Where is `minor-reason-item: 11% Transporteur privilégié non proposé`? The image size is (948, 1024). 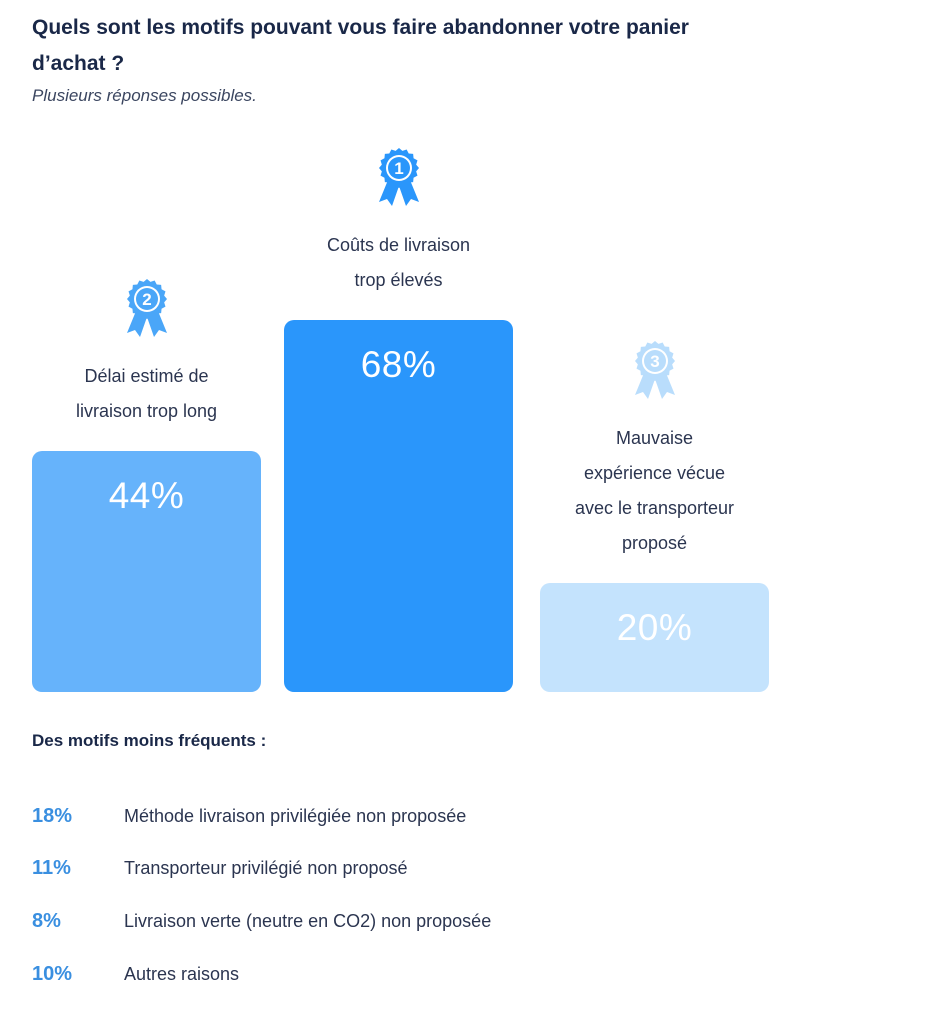 minor-reason-item: 11% Transporteur privilégié non proposé is located at coordinates (261, 869).